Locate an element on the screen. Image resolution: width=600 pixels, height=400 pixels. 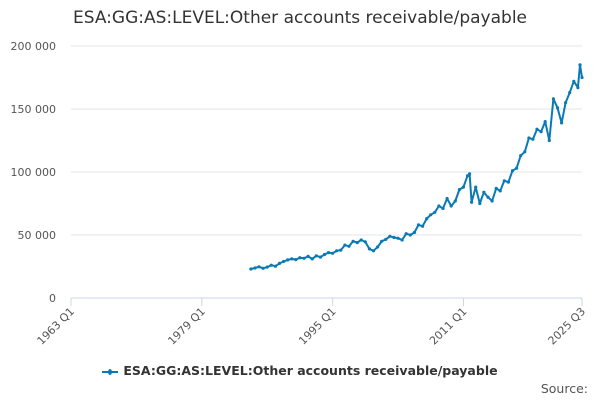
y-tick-label: 200 000 is located at coordinates (34, 46).